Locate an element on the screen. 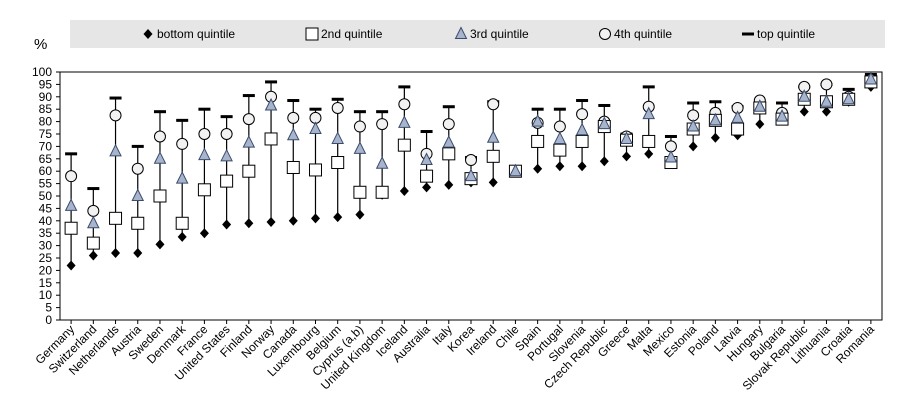 The width and height of the screenshot is (907, 416). y-tick-label: 90 is located at coordinates (46, 97).